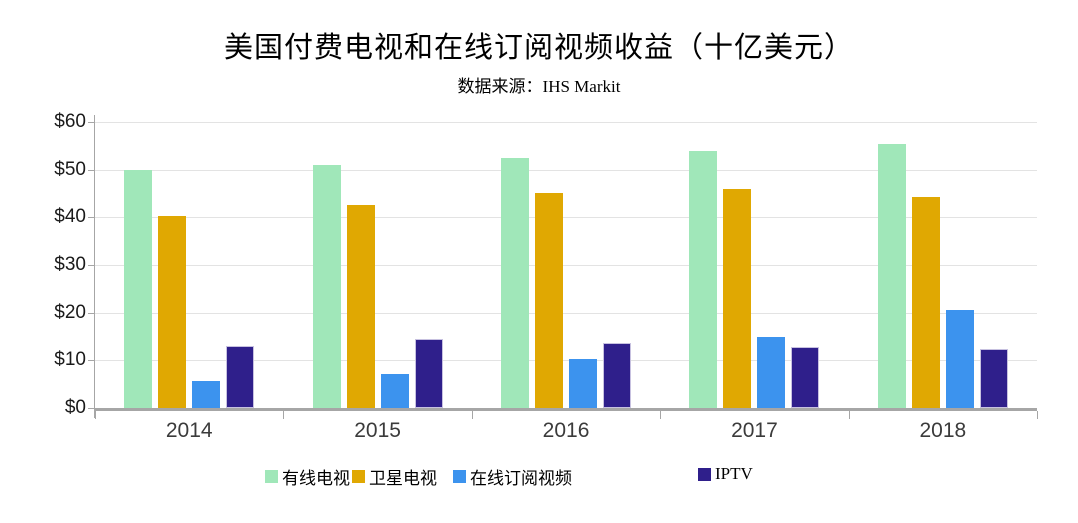  What do you see at coordinates (428, 373) in the screenshot?
I see `bar-IPTV-2015` at bounding box center [428, 373].